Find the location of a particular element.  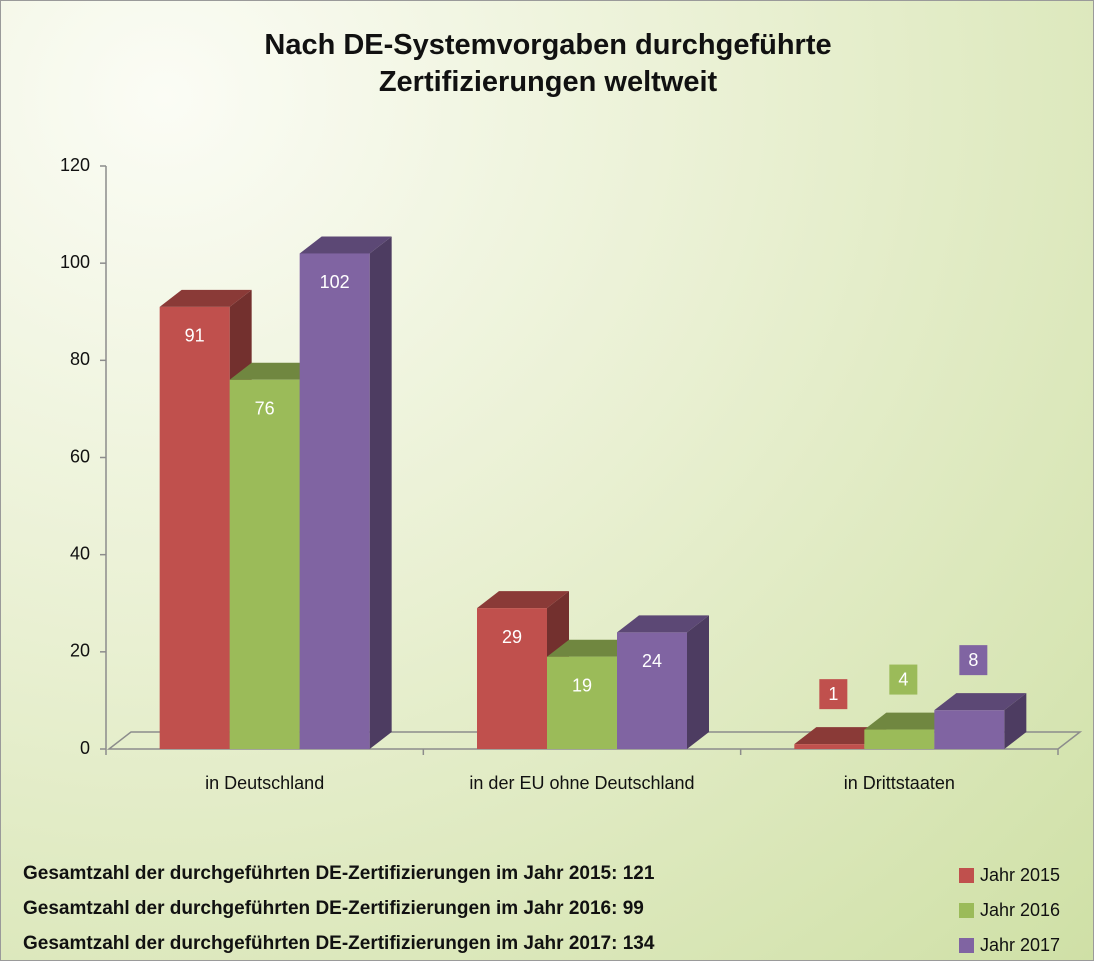

legend-label: Jahr 2016 is located at coordinates (1020, 910).